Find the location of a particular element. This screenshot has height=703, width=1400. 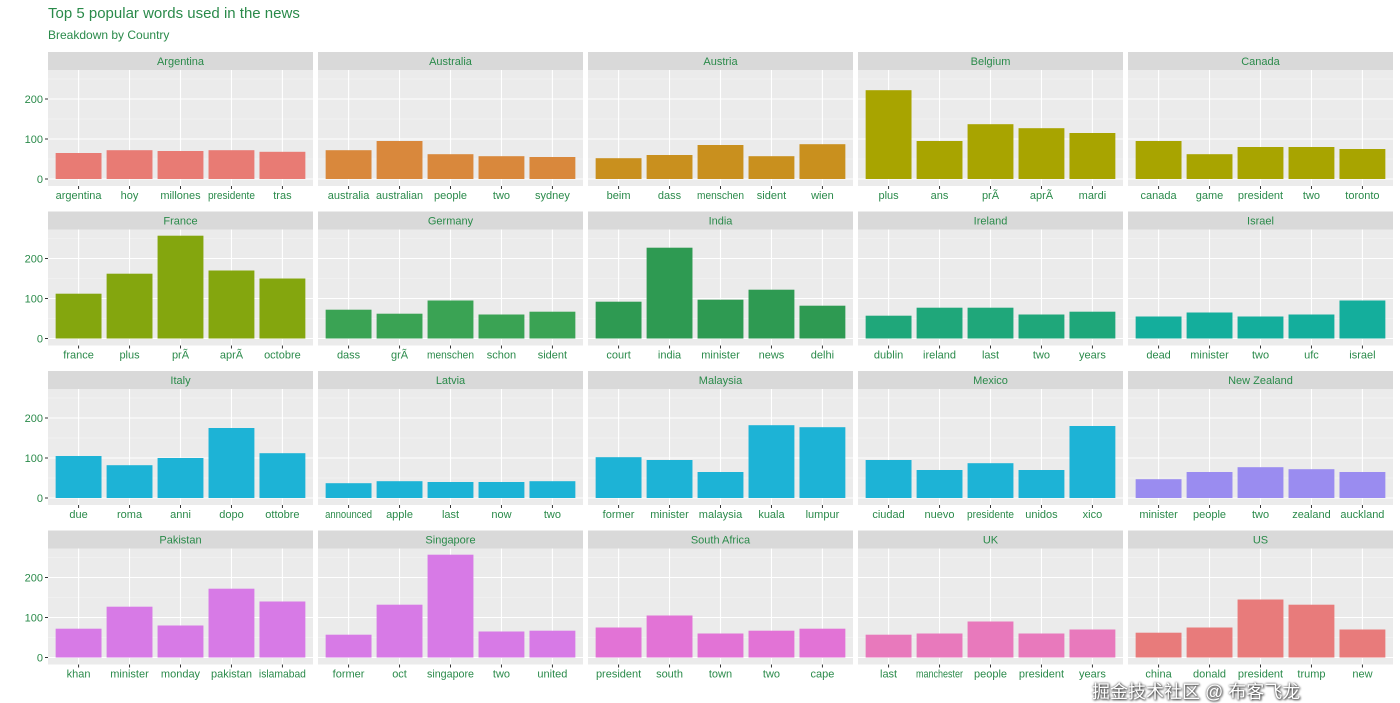

bar-presidente is located at coordinates (231, 164).